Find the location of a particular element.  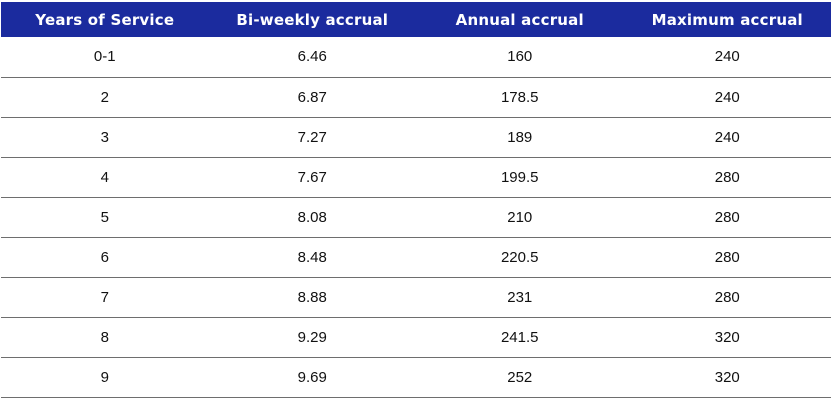

cell-annual: 189 is located at coordinates (520, 137).